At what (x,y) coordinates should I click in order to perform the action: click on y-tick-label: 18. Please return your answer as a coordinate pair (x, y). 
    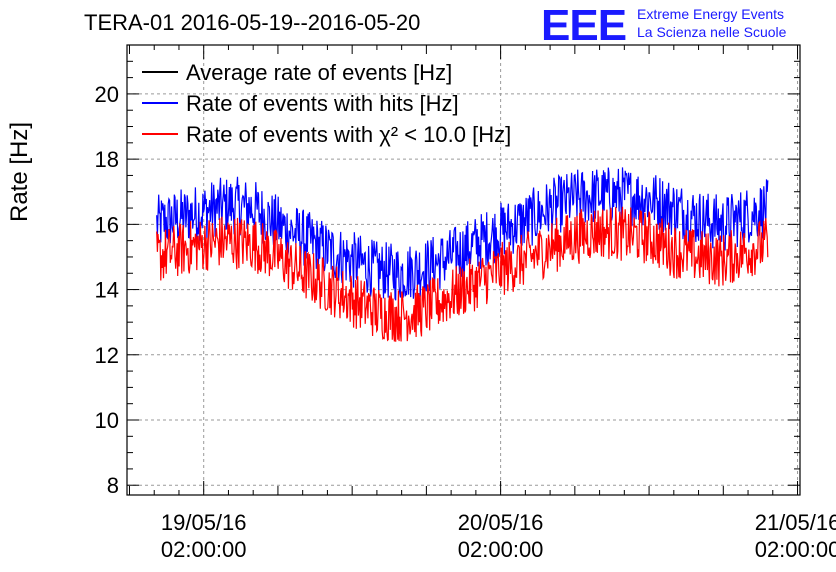
    Looking at the image, I should click on (107, 159).